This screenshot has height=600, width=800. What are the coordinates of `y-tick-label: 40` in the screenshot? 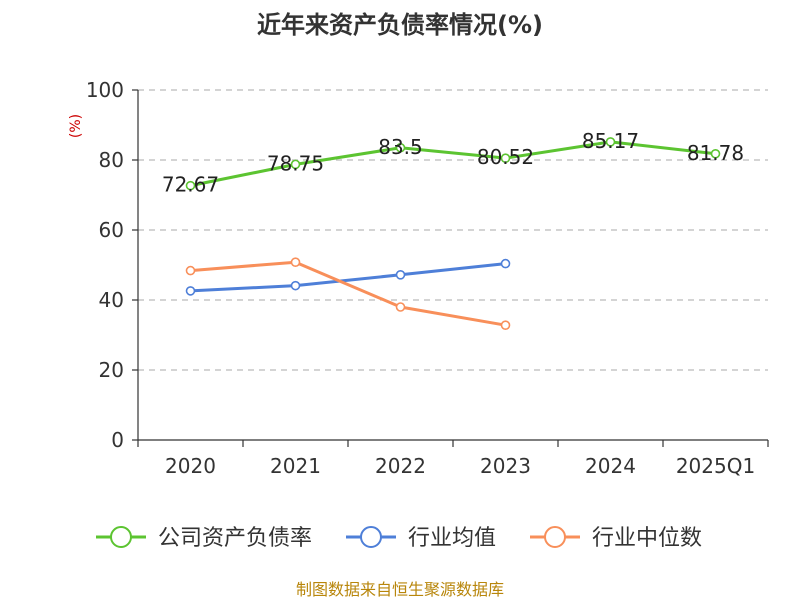 It's located at (111, 300).